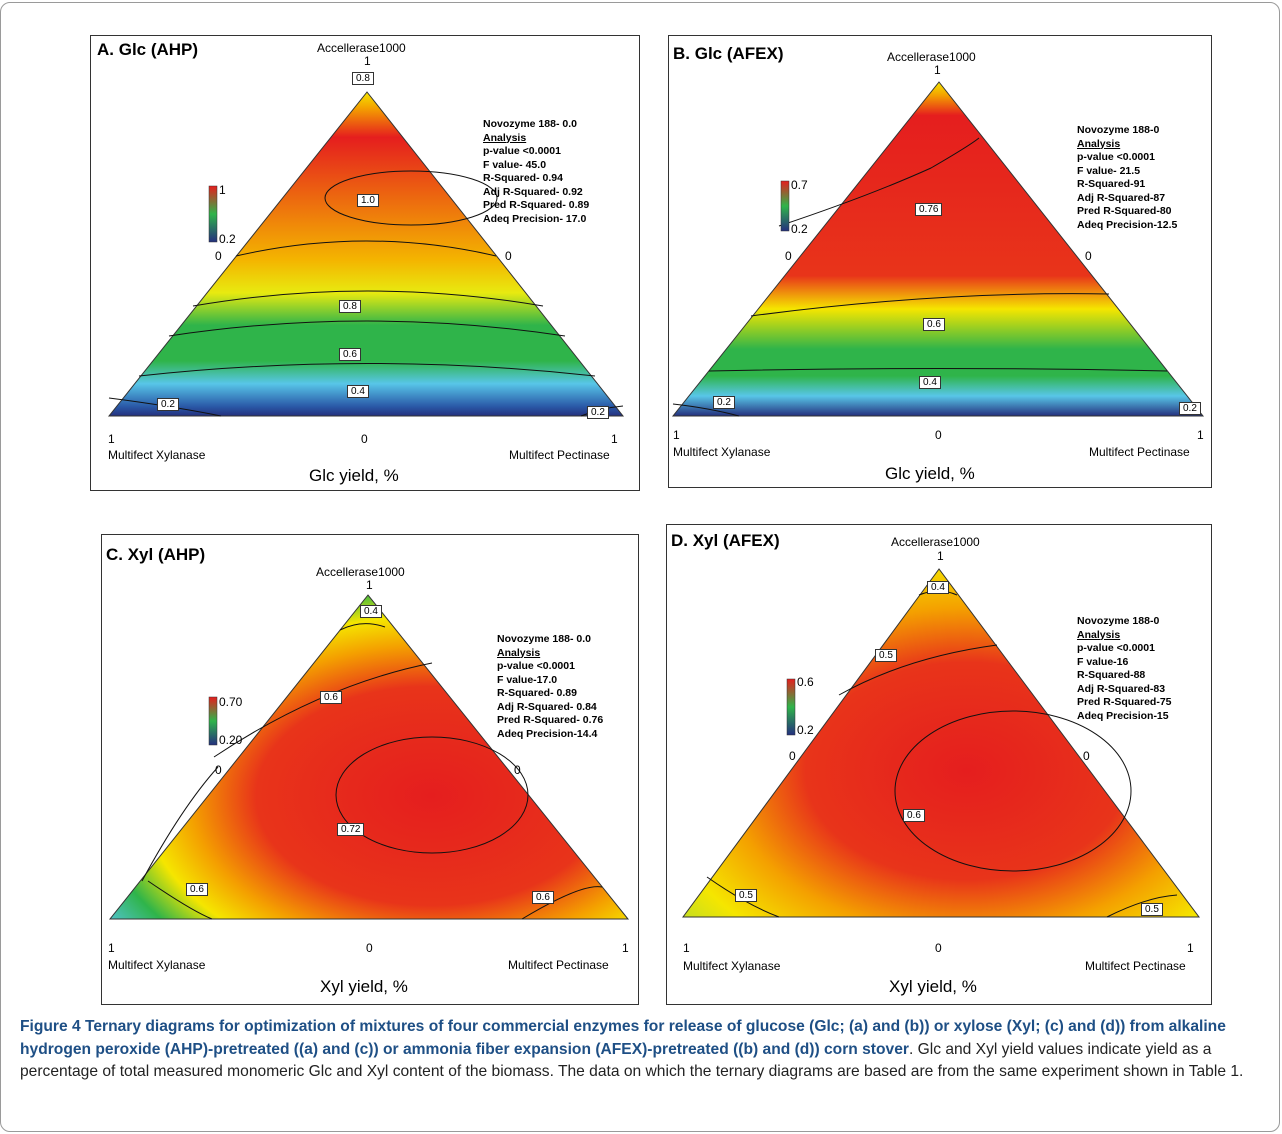 This screenshot has width=1282, height=1134. I want to click on scale-max: 0.7, so click(799, 185).